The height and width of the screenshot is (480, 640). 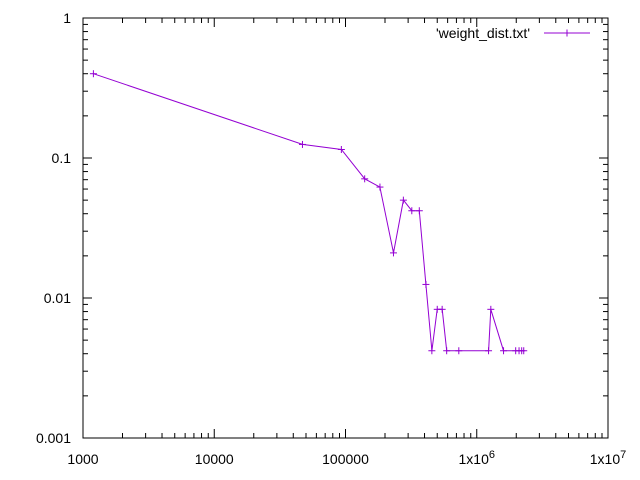 I want to click on legend-marker, so click(x=567, y=33).